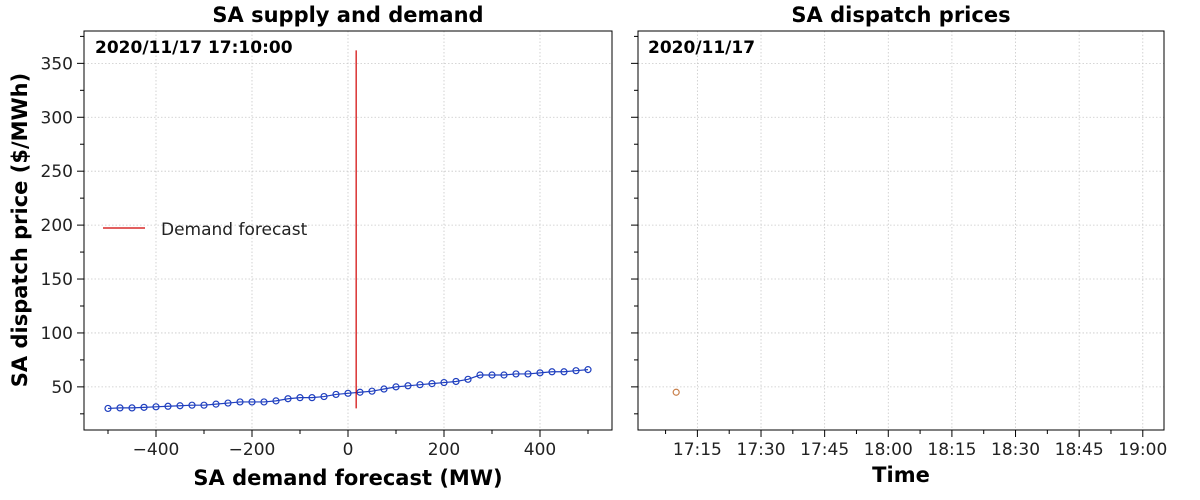  What do you see at coordinates (900, 15) in the screenshot?
I see `right-chart-title: SA dispatch prices` at bounding box center [900, 15].